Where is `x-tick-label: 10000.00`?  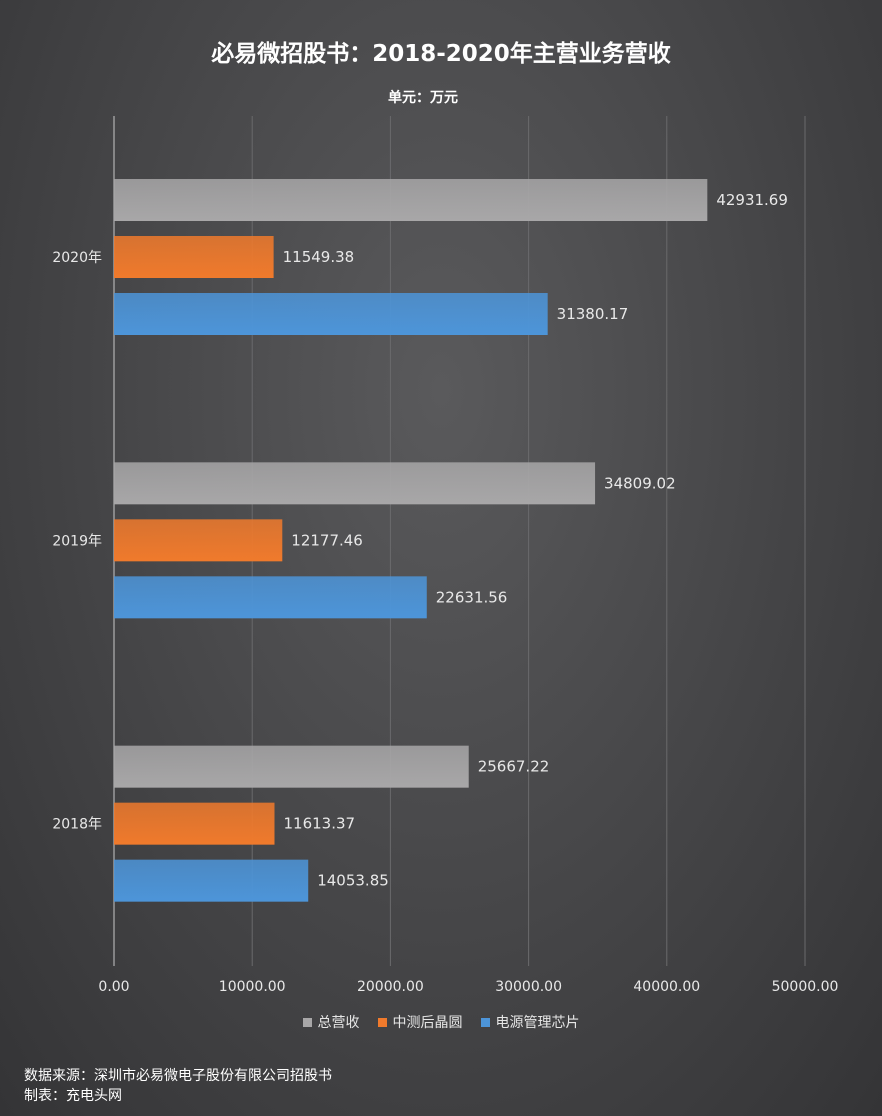 x-tick-label: 10000.00 is located at coordinates (252, 987).